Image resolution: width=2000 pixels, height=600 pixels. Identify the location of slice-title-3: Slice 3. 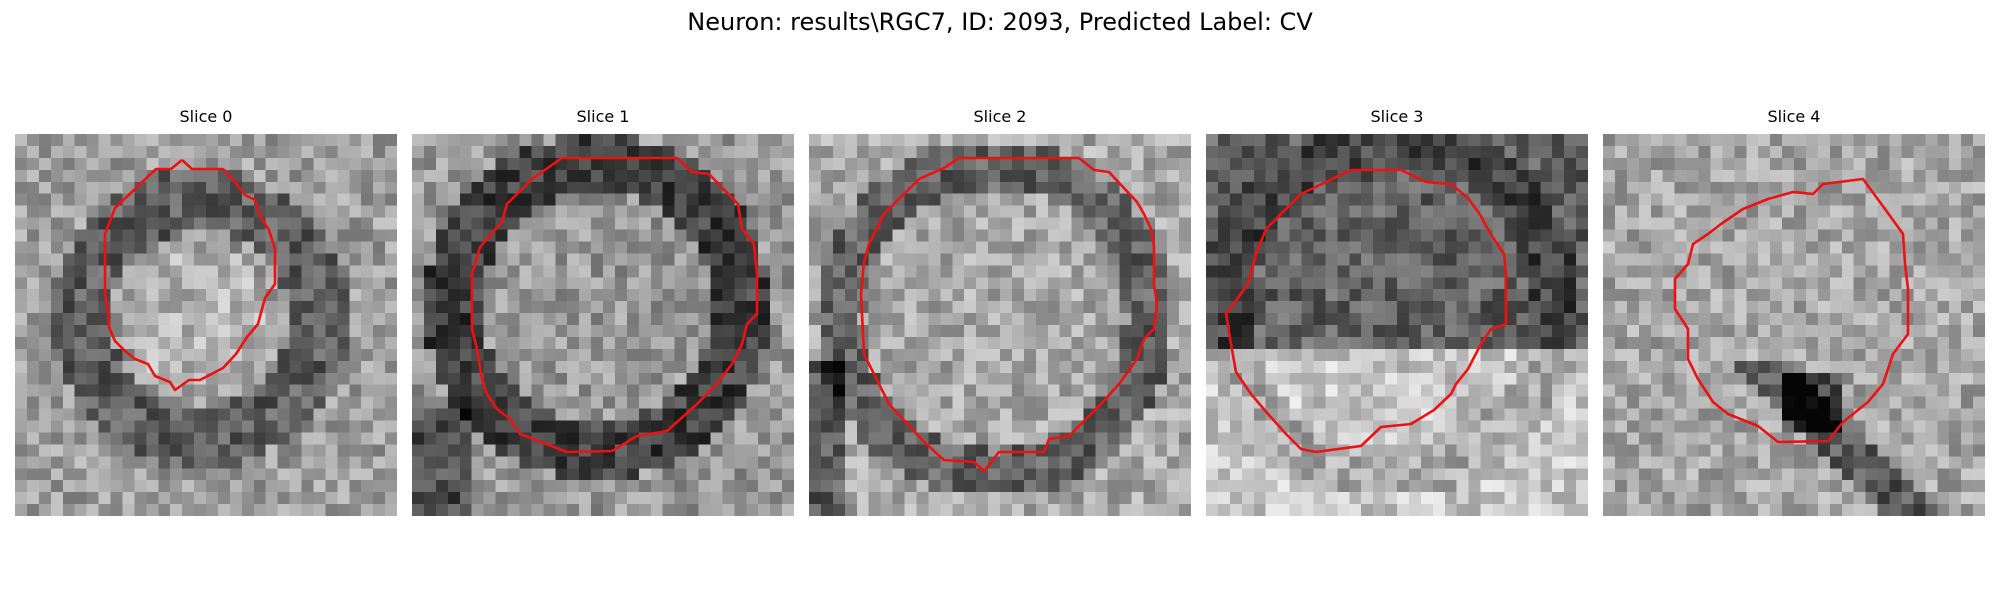
(1397, 116).